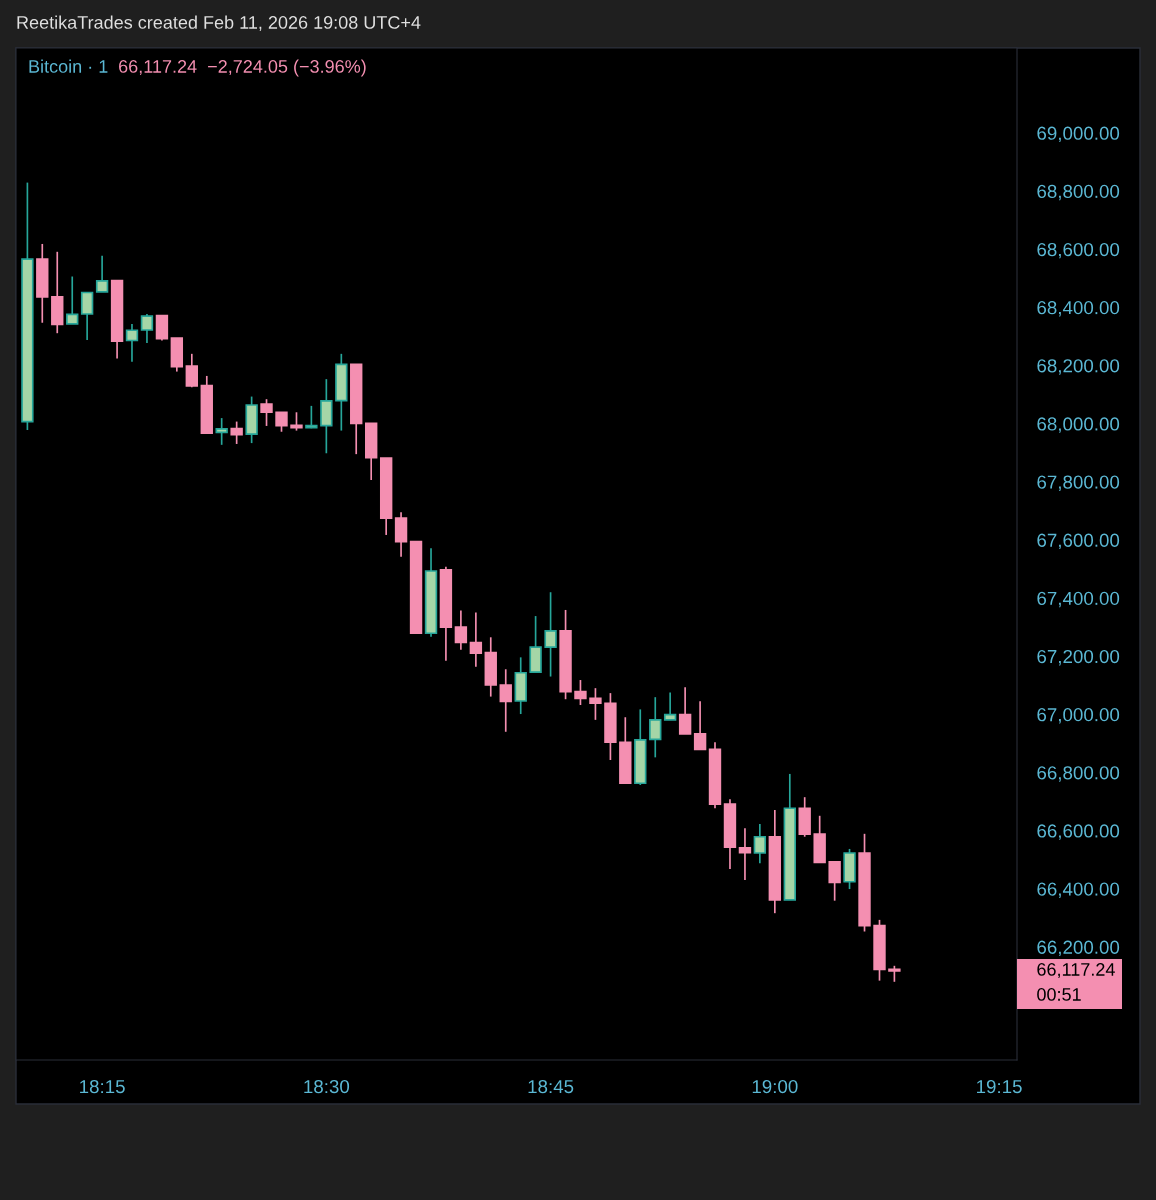 The height and width of the screenshot is (1200, 1156). Describe the element at coordinates (242, 68) in the screenshot. I see `annotation: 66,117.24 −2,724.05 (−3.96%)` at that location.